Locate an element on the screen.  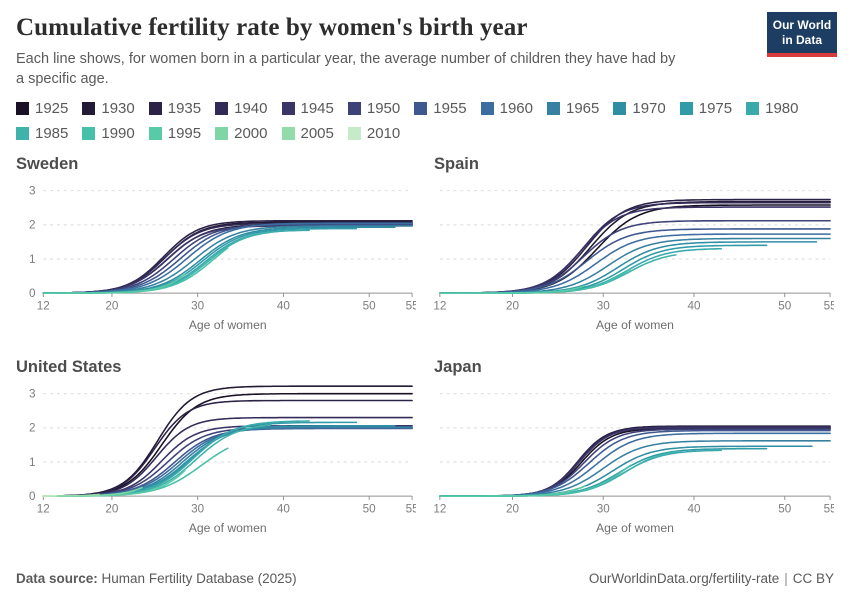
plot-united-states: 1220304050550123Age of women is located at coordinates (216, 464).